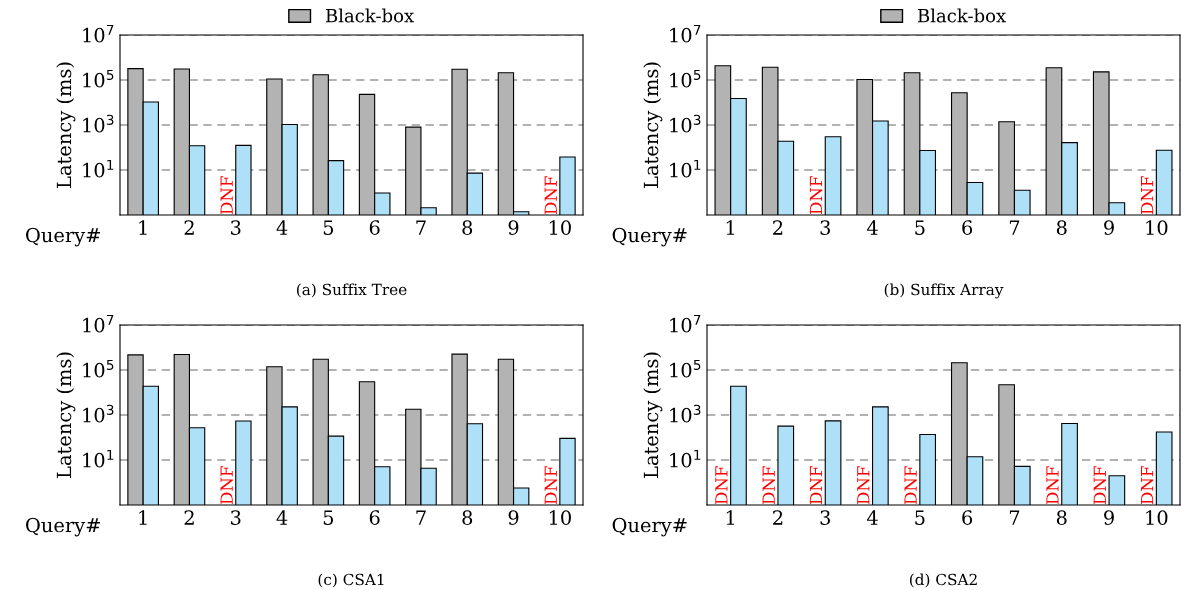  Describe the element at coordinates (944, 291) in the screenshot. I see `text: (b) Suffix Array` at that location.